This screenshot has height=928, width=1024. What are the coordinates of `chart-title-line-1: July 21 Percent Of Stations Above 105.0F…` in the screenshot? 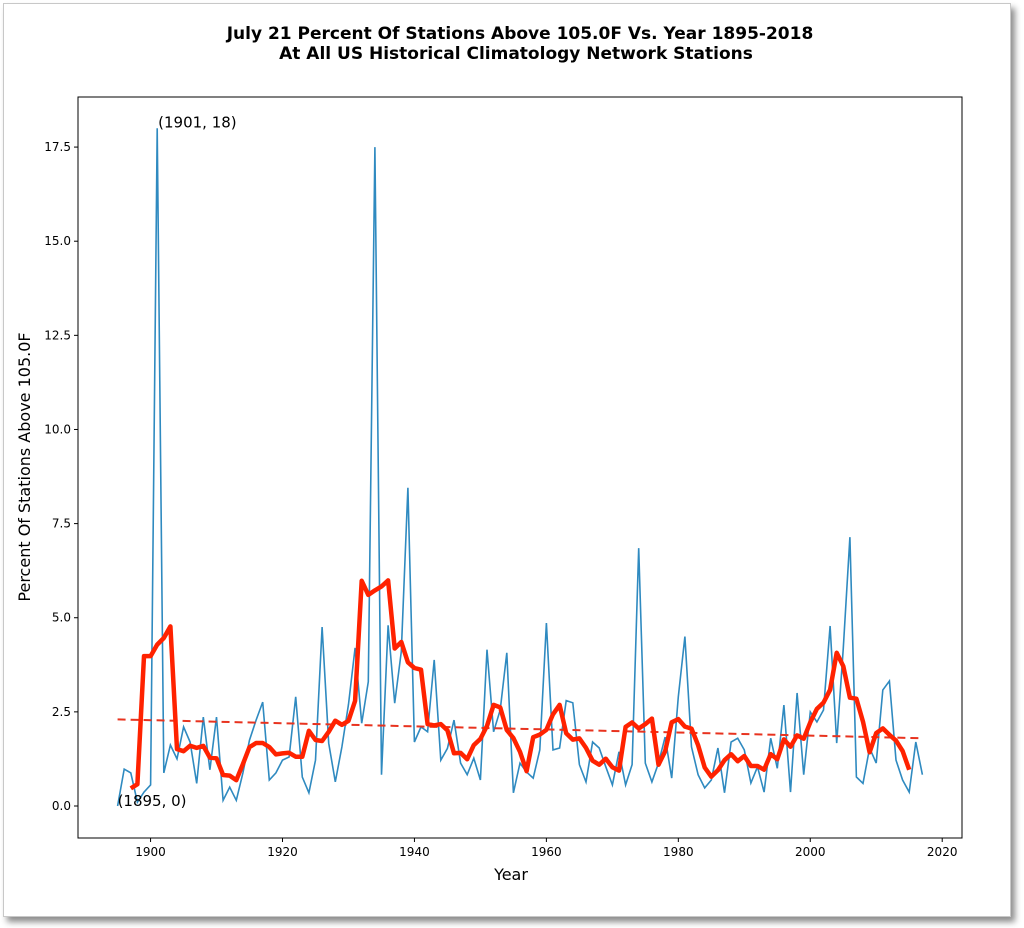 It's located at (520, 34).